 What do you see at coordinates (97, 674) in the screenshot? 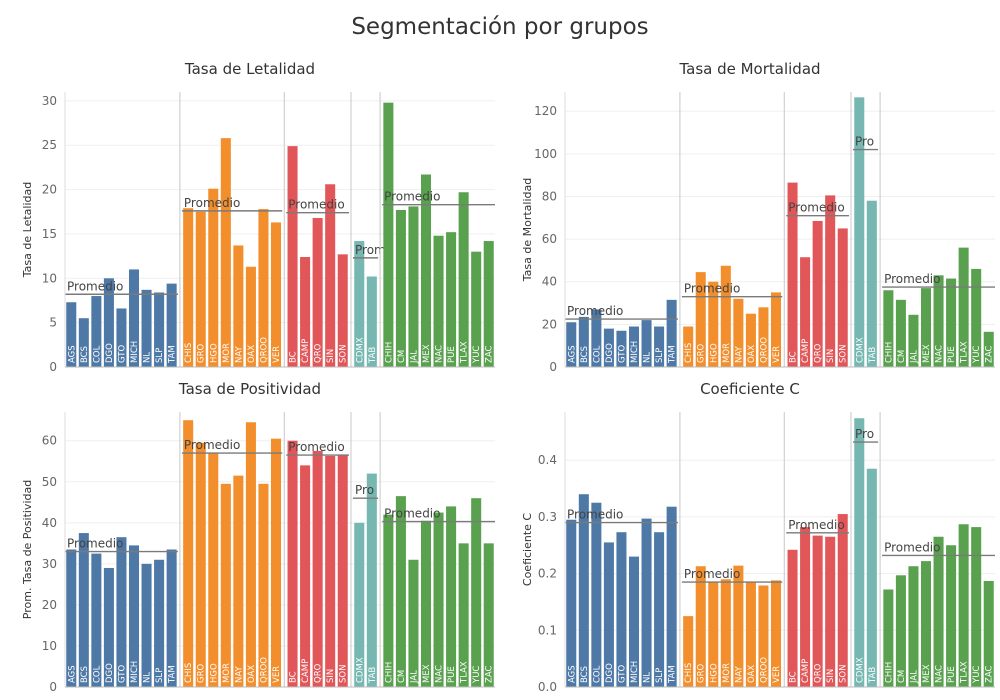
I see `category-label: COL` at bounding box center [97, 674].